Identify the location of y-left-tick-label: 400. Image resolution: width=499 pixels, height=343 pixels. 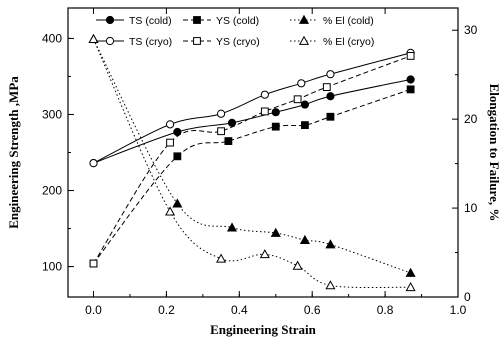
(52, 38).